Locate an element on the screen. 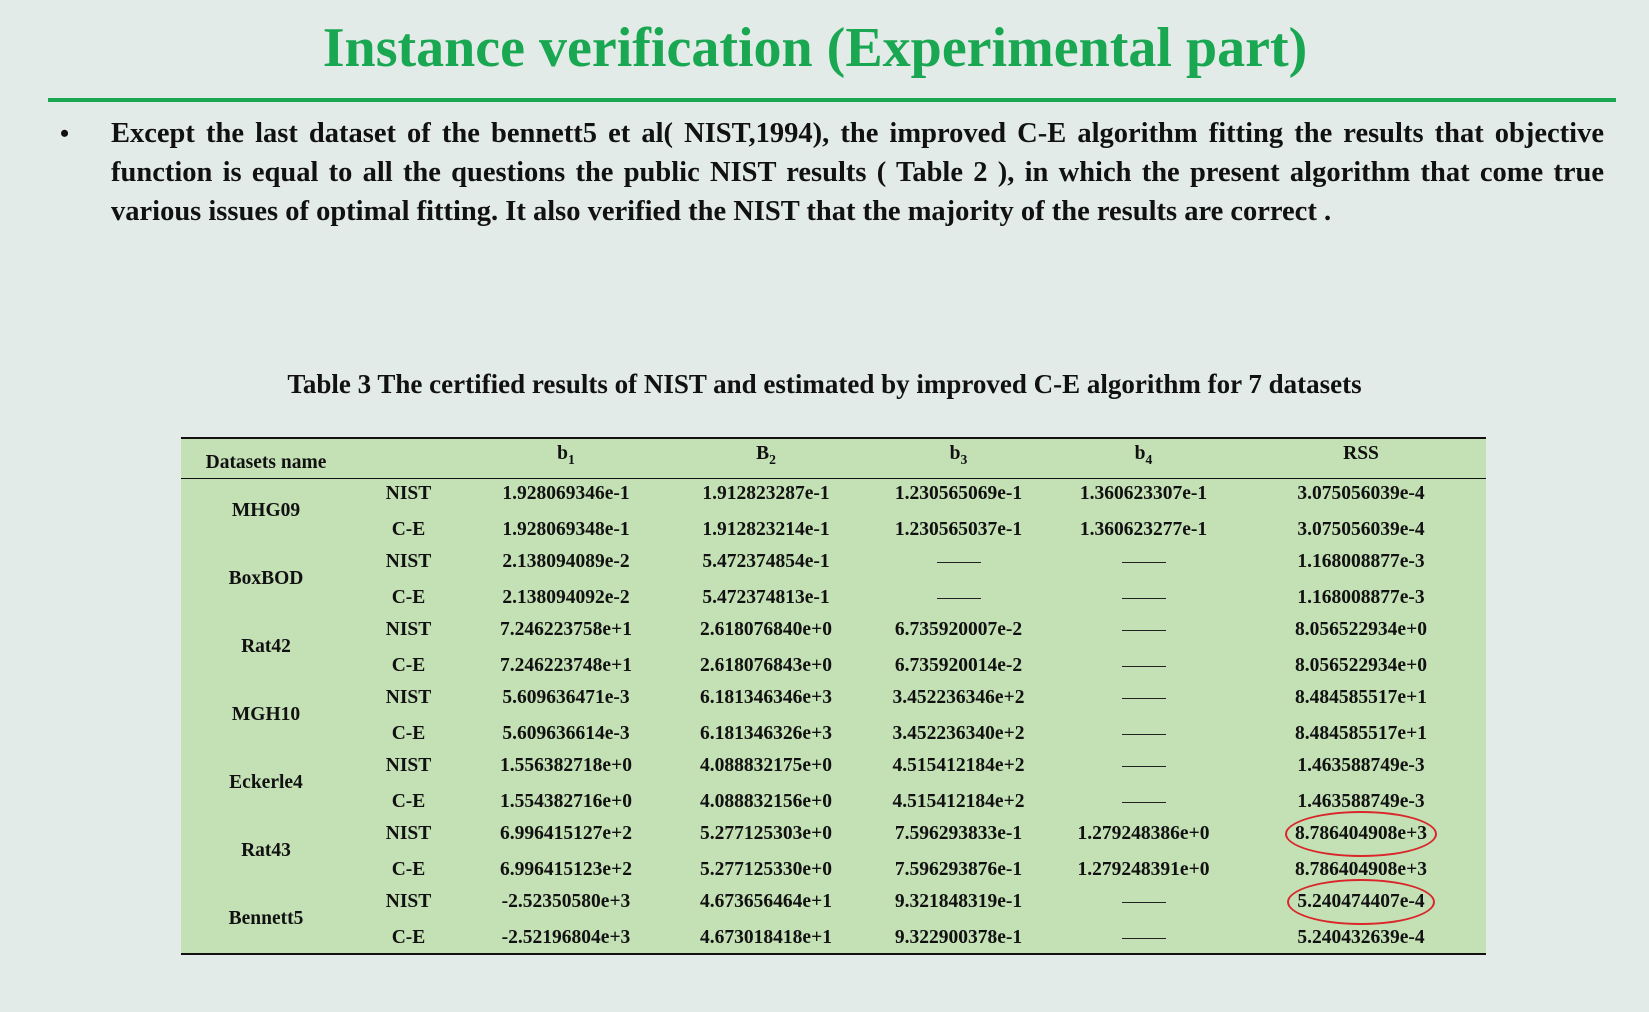 The image size is (1649, 1012). rss-value: 8.484585517e+1 is located at coordinates (1361, 733).